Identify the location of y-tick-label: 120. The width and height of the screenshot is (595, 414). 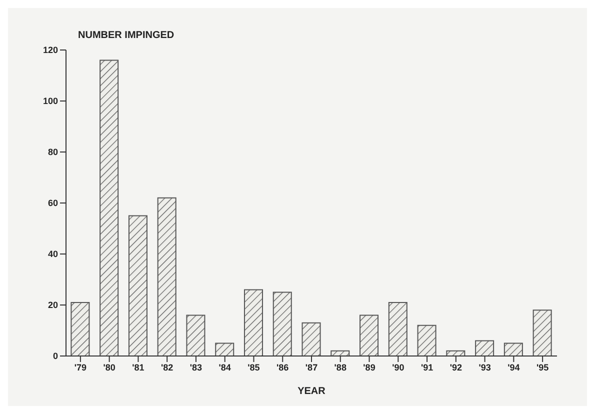
(50, 50).